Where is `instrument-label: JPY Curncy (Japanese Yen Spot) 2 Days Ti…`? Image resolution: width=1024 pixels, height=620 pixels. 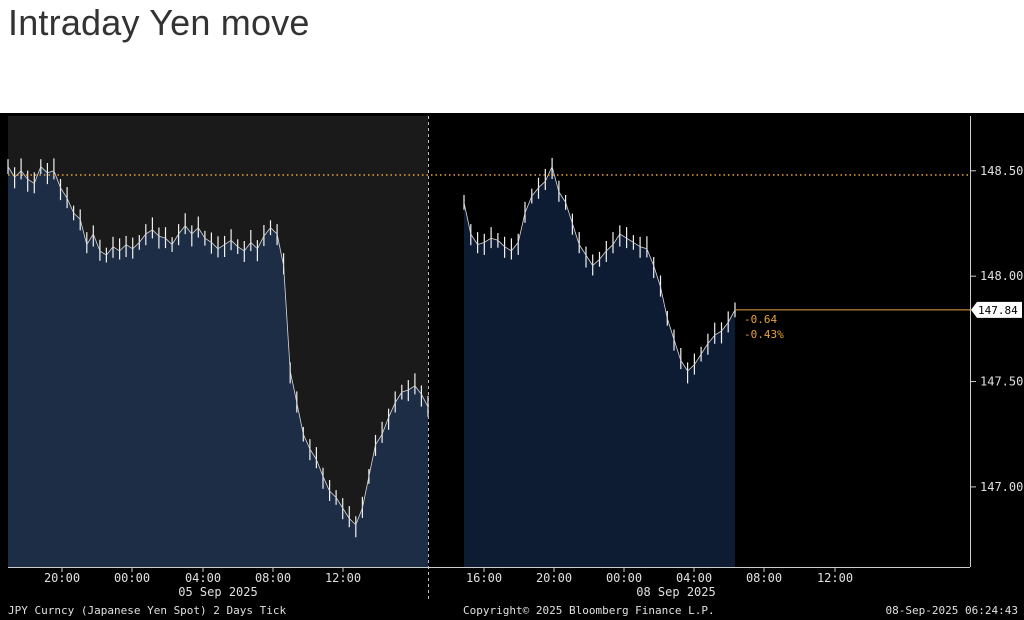 instrument-label: JPY Curncy (Japanese Yen Spot) 2 Days Ti… is located at coordinates (147, 610).